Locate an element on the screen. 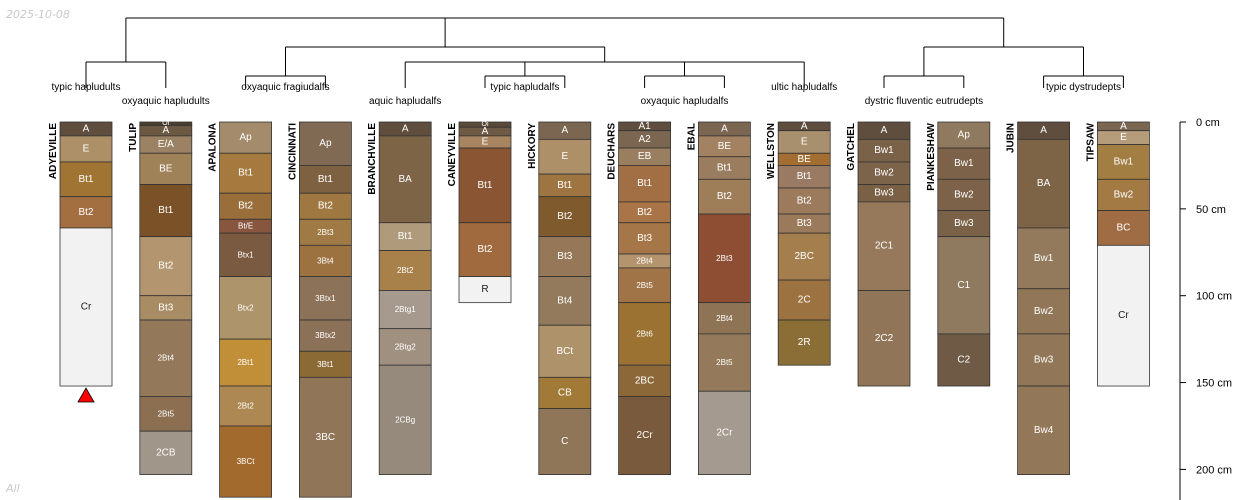  horizon-cb is located at coordinates (565, 393).